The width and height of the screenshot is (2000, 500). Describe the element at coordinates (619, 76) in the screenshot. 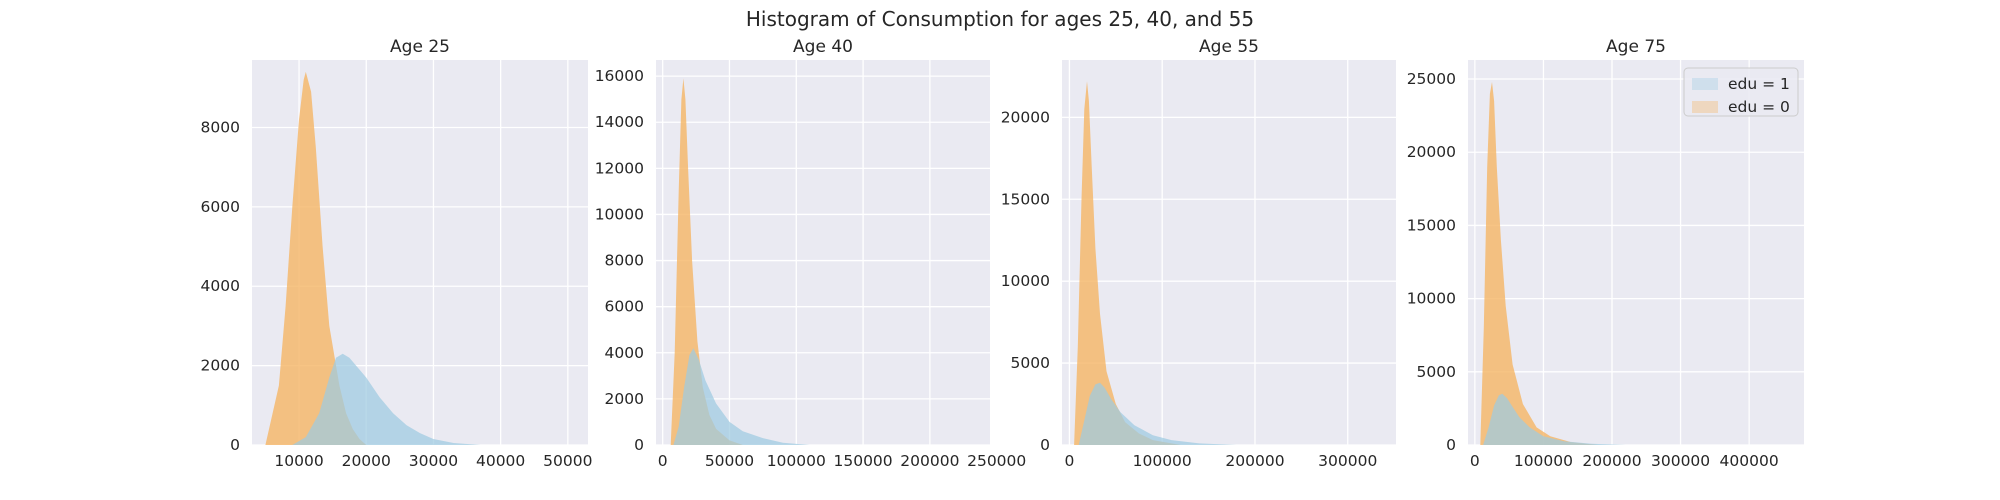

I see `y-tick-label: 16000` at that location.